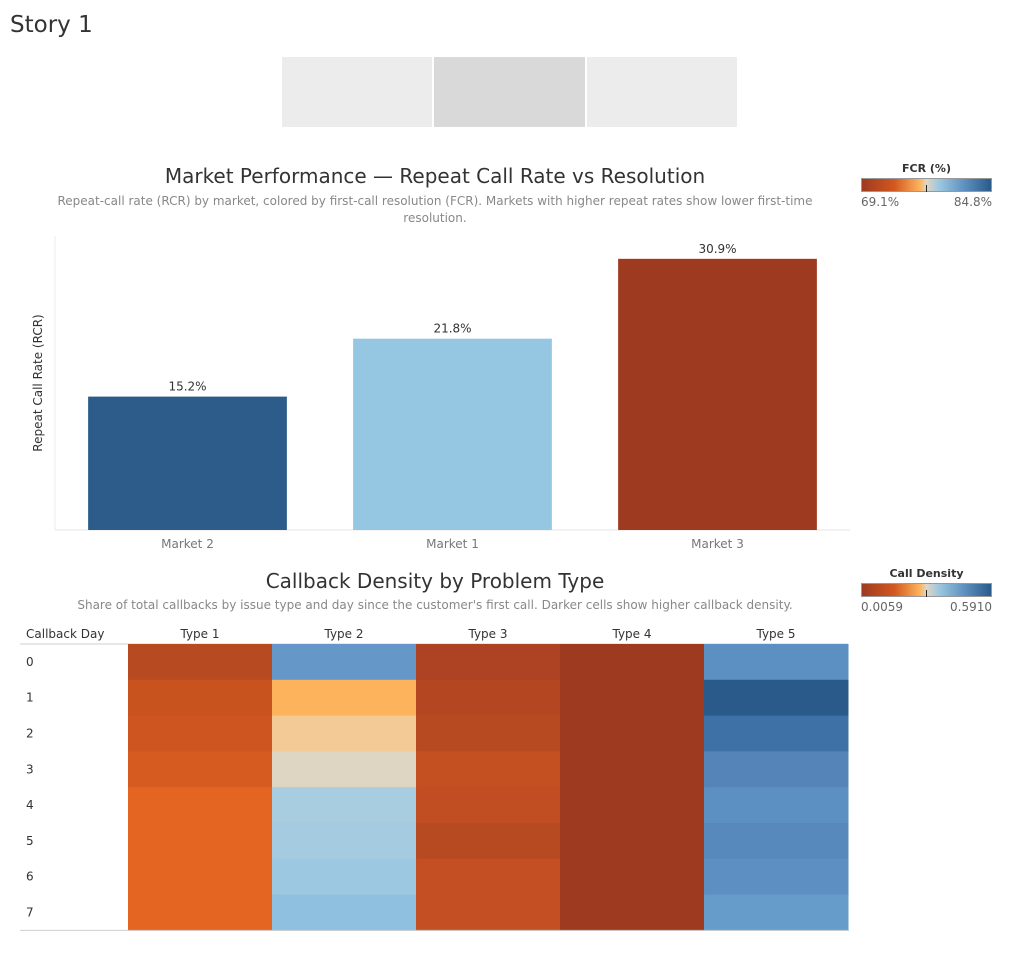  What do you see at coordinates (30, 662) in the screenshot?
I see `row-label: 0` at bounding box center [30, 662].